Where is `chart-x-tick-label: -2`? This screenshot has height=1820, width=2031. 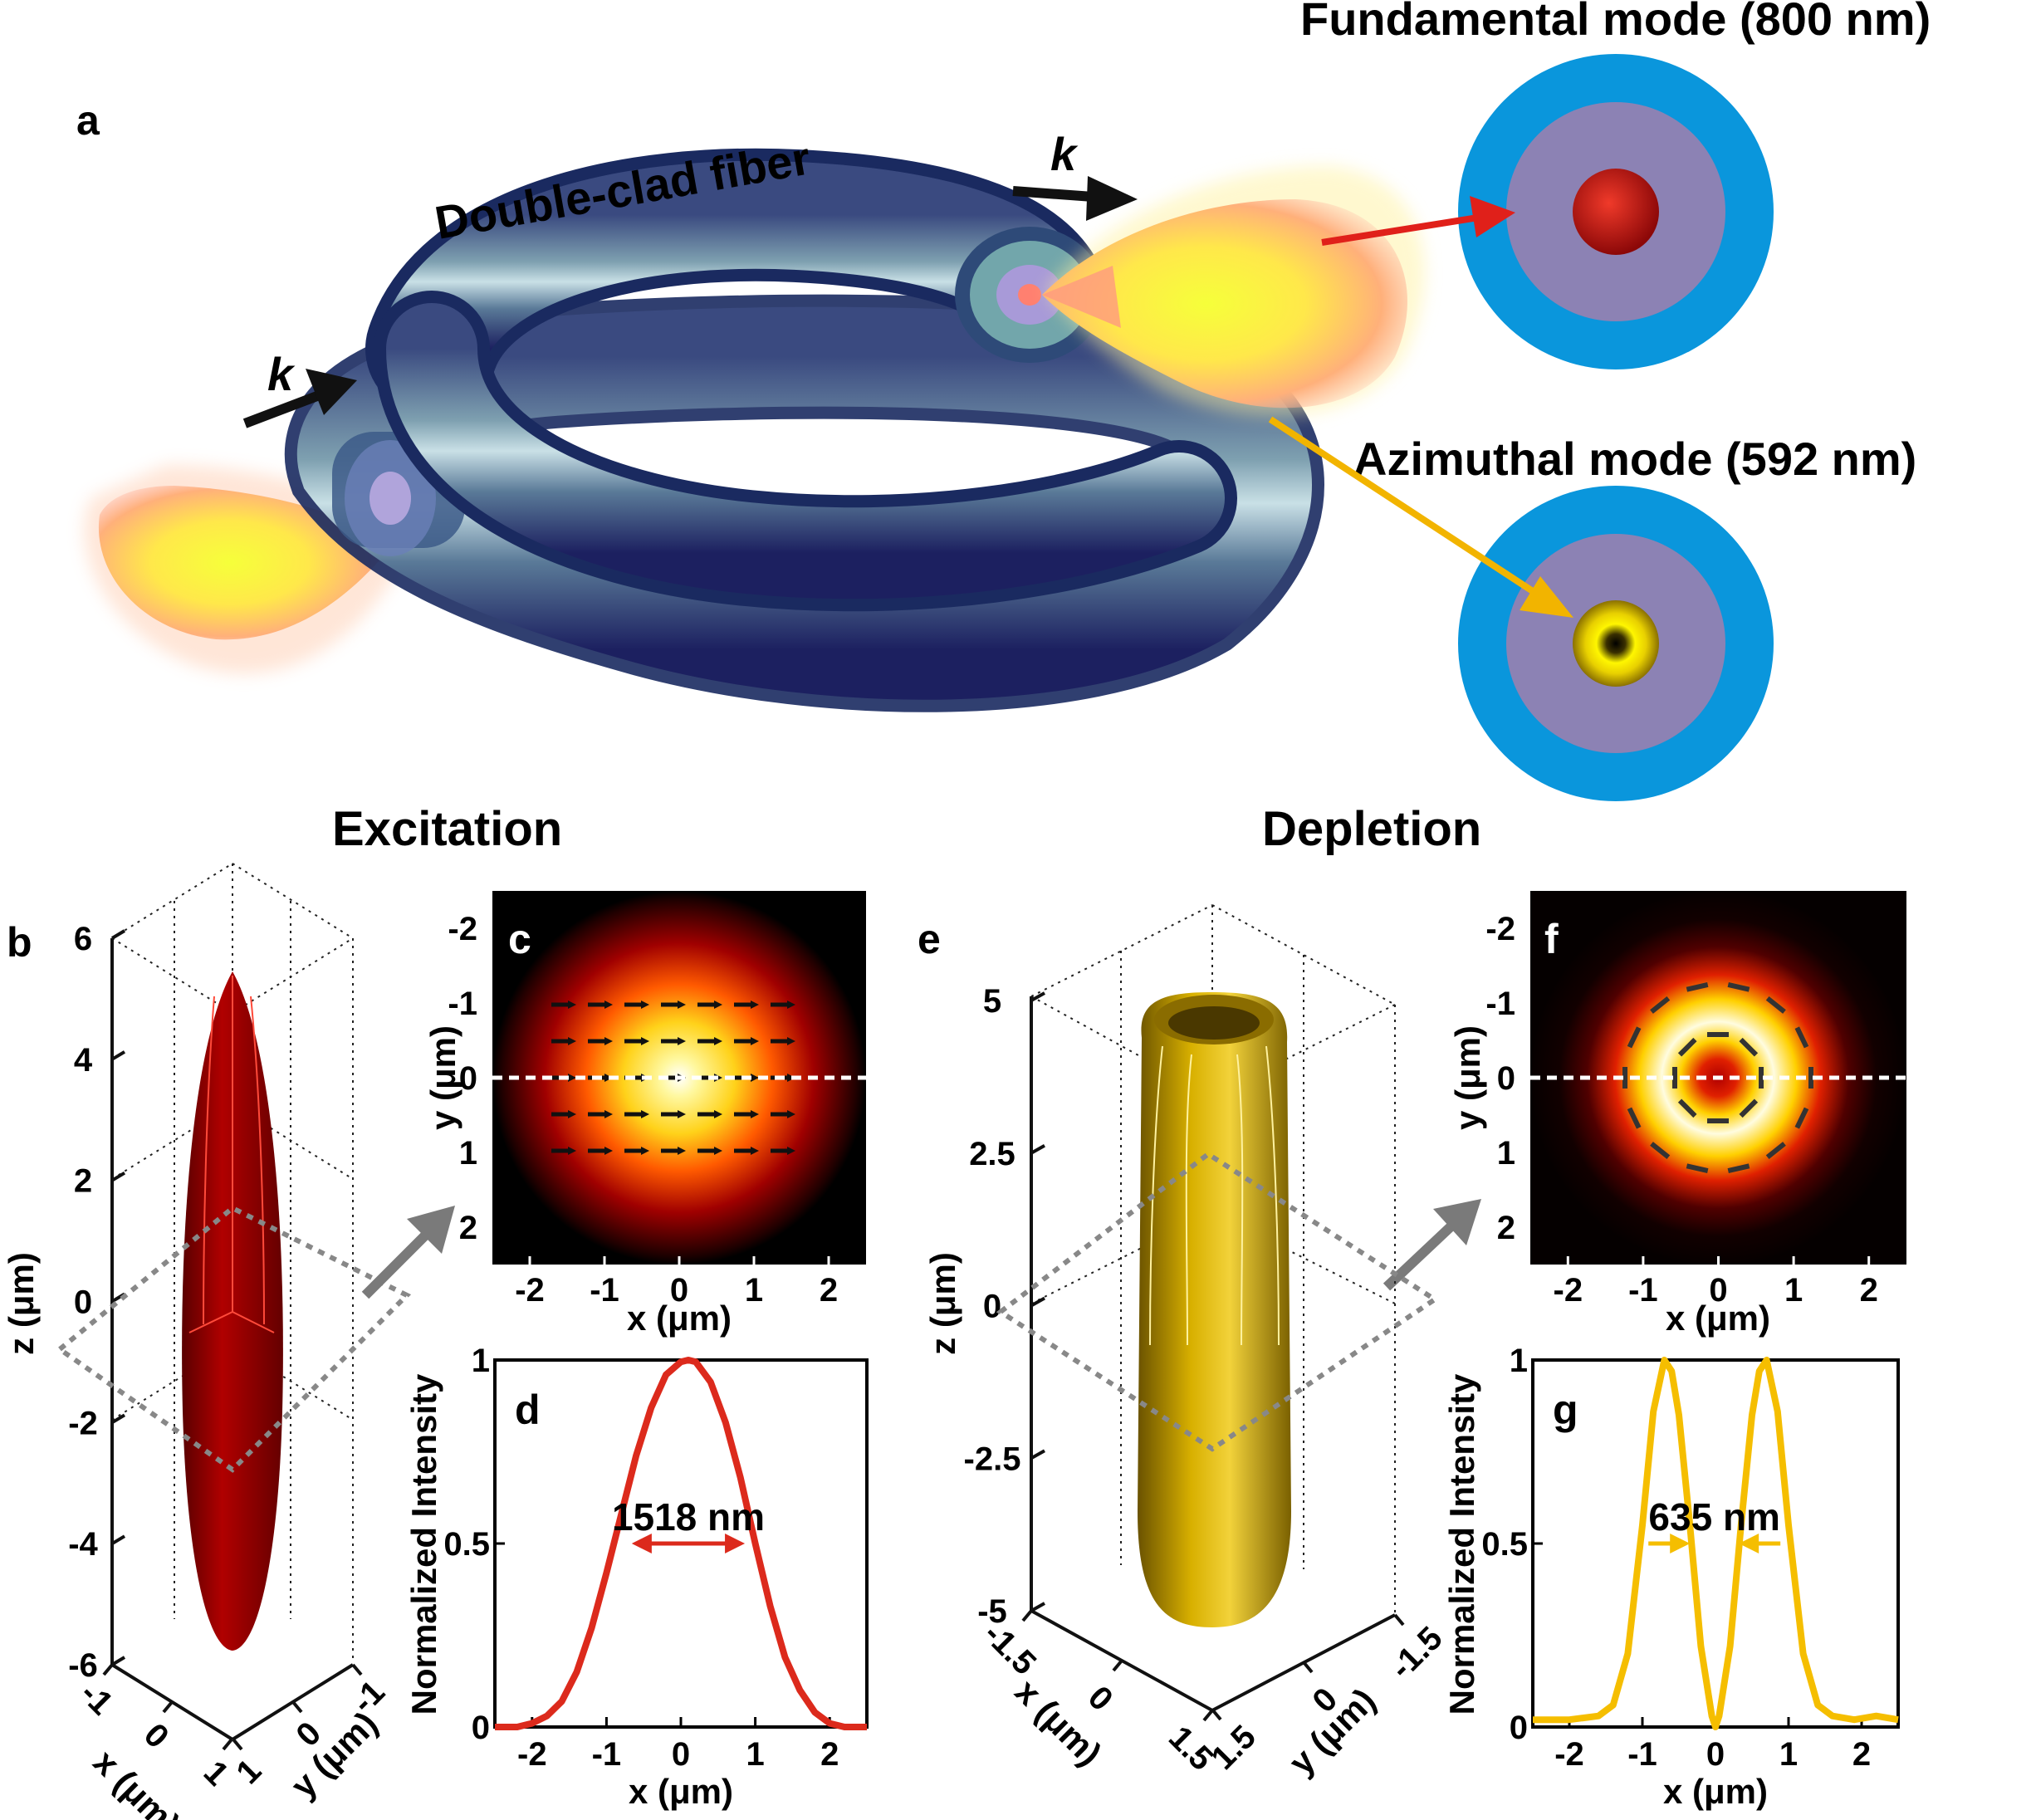 chart-x-tick-label: -2 is located at coordinates (1569, 1754).